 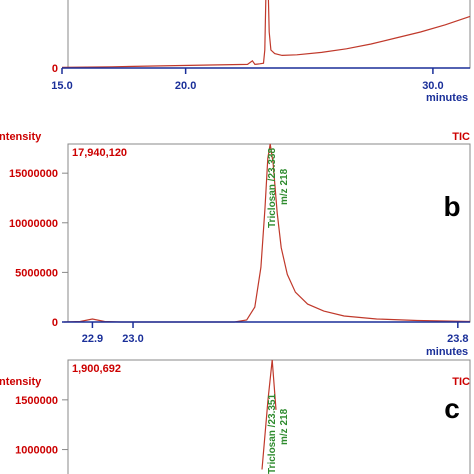 What do you see at coordinates (185, 86) in the screenshot?
I see `panel-a-xtick-label: 20.0` at bounding box center [185, 86].